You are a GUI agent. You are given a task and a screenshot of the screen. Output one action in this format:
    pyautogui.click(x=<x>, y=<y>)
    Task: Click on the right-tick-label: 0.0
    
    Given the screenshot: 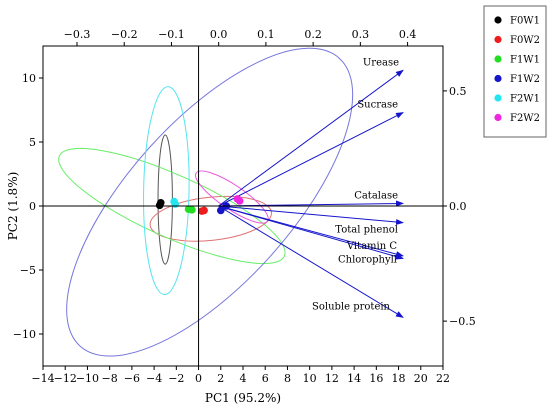 What is the action you would take?
    pyautogui.click(x=458, y=206)
    